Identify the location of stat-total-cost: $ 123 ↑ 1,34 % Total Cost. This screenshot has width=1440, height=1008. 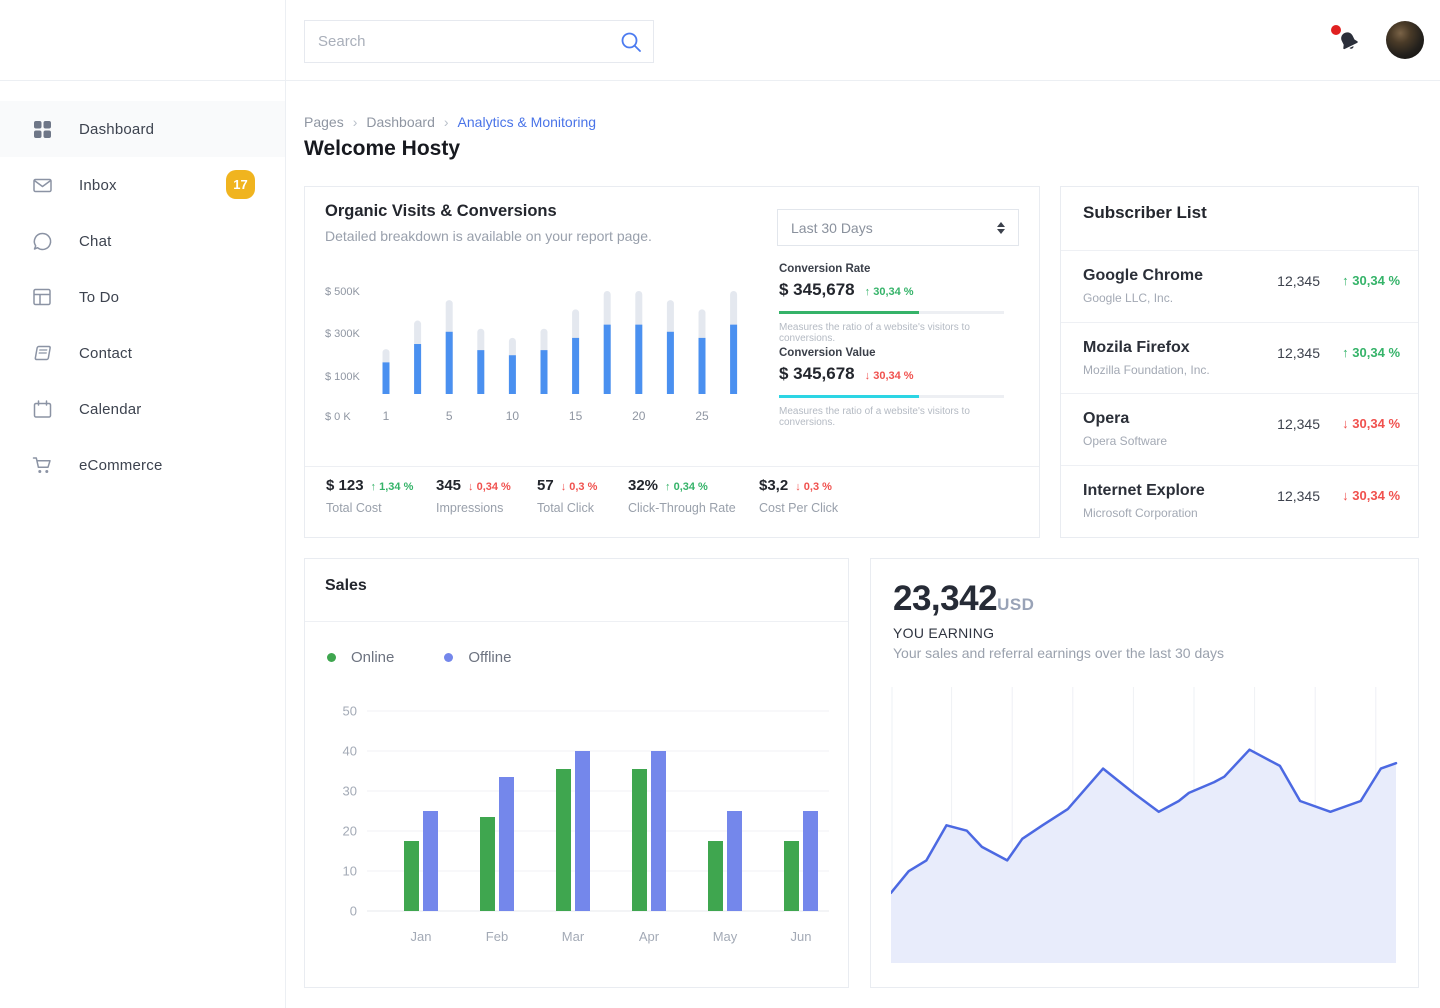
(369, 496).